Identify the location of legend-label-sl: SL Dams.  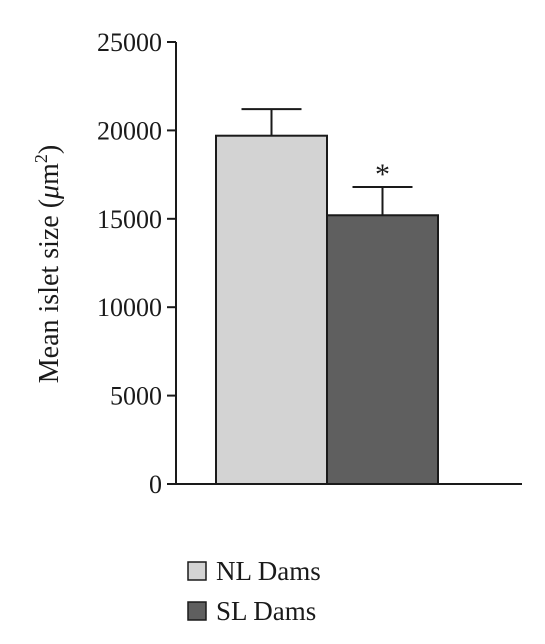
(266, 611).